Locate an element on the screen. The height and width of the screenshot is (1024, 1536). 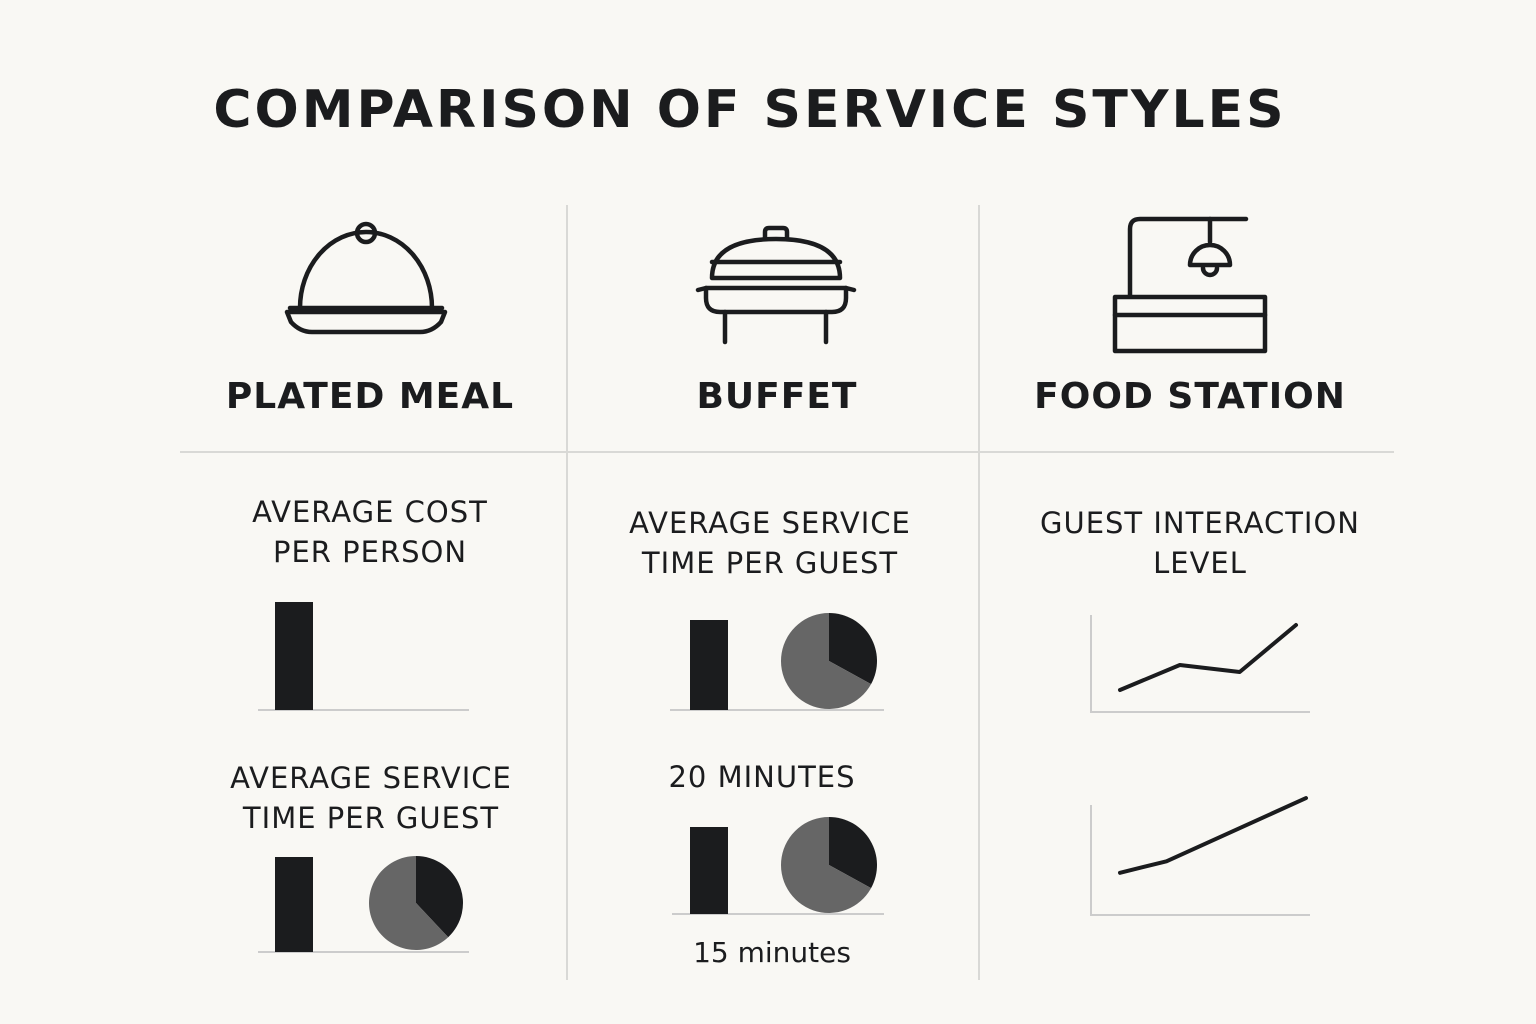
panel-label: 20 MINUTES is located at coordinates (762, 777).